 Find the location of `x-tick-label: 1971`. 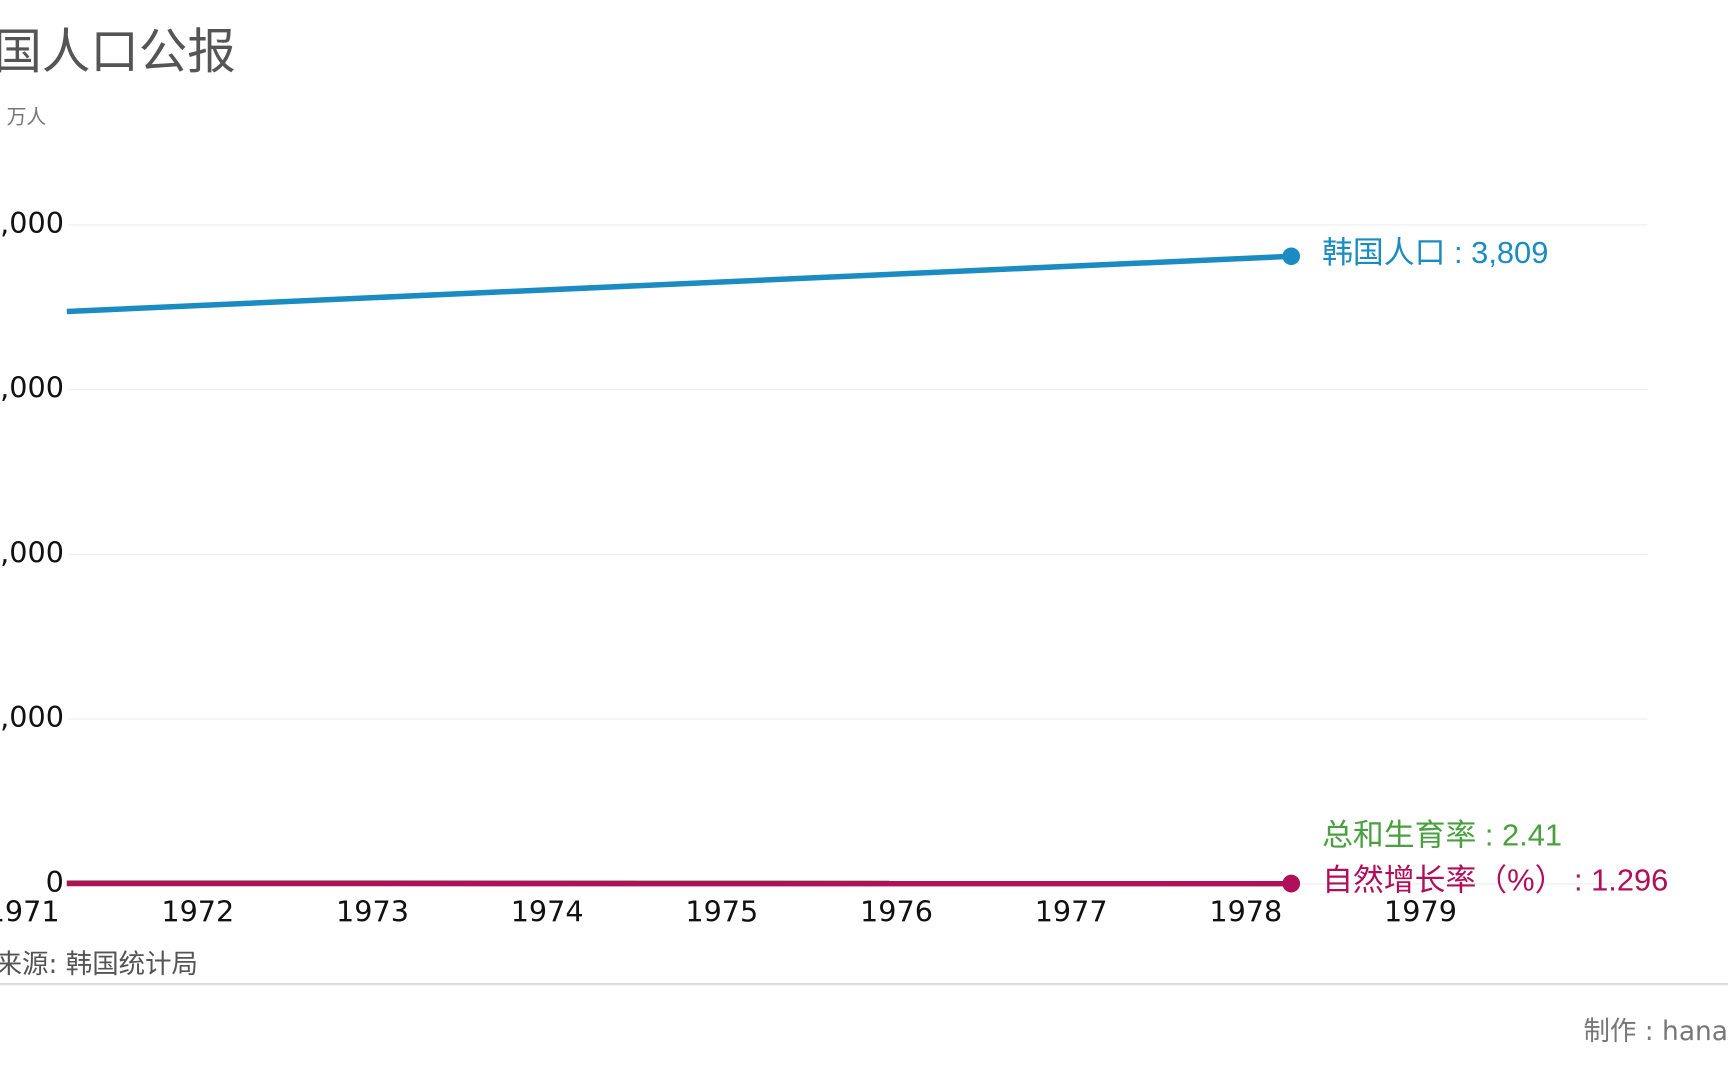

x-tick-label: 1971 is located at coordinates (30, 912).